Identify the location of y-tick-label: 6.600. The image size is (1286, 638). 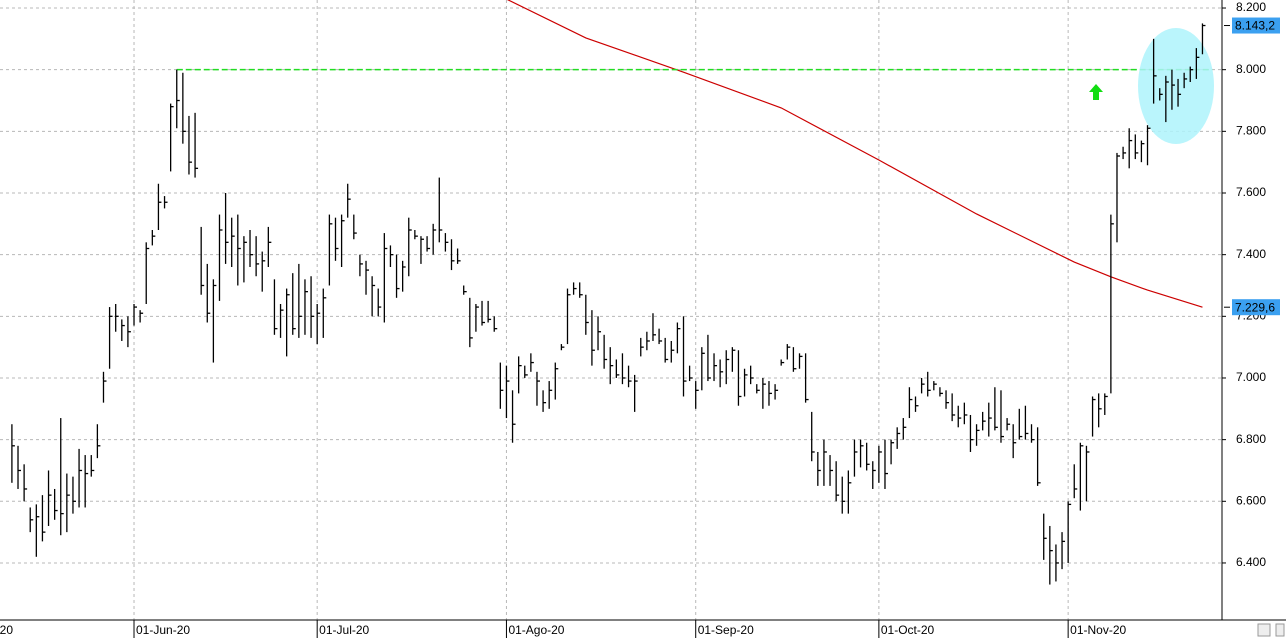
(1251, 500).